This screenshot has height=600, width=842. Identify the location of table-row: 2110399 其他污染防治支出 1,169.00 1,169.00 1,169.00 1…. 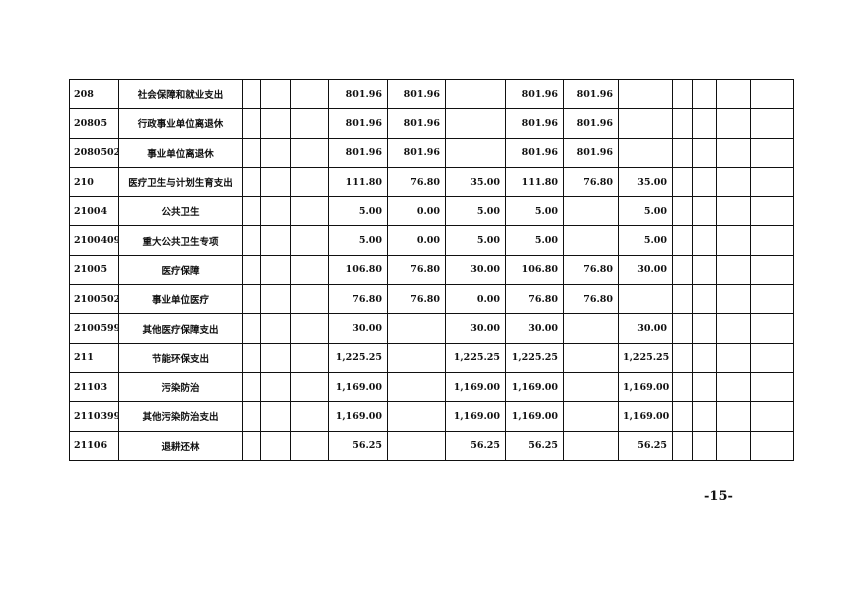
(431, 416).